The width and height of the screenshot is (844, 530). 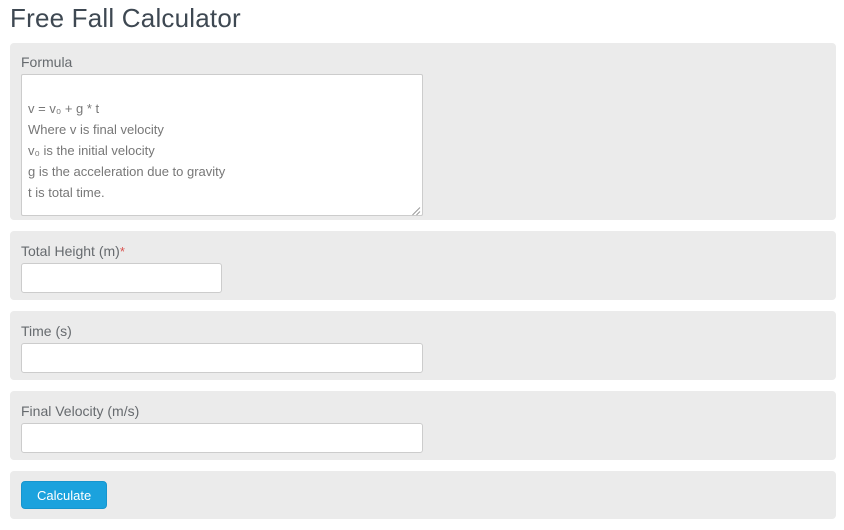 I want to click on total-height-label: Total Height (m)*, so click(x=423, y=251).